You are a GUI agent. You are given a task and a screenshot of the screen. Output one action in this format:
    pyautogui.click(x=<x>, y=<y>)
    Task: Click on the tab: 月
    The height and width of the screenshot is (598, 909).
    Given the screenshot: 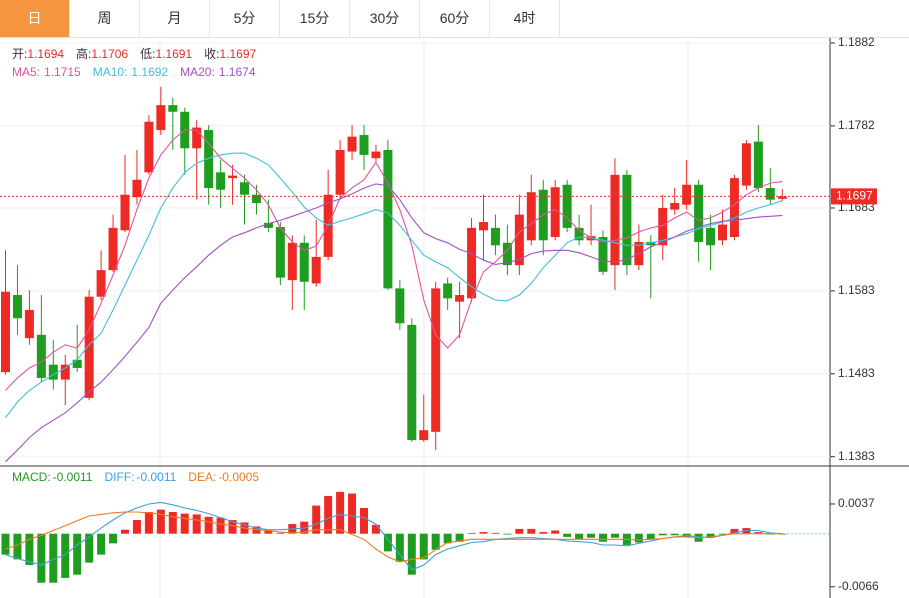 What is the action you would take?
    pyautogui.click(x=175, y=18)
    